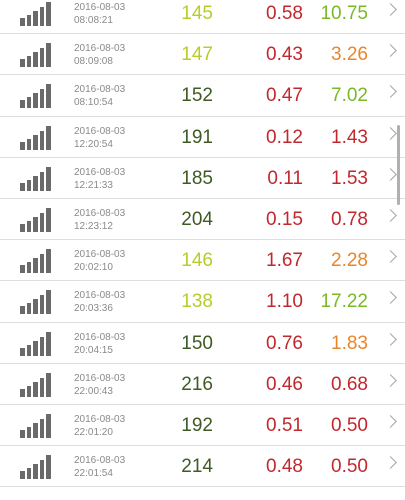 This screenshot has width=405, height=500. Describe the element at coordinates (93, 144) in the screenshot. I see `timestamp-time: 12:20:54` at that location.